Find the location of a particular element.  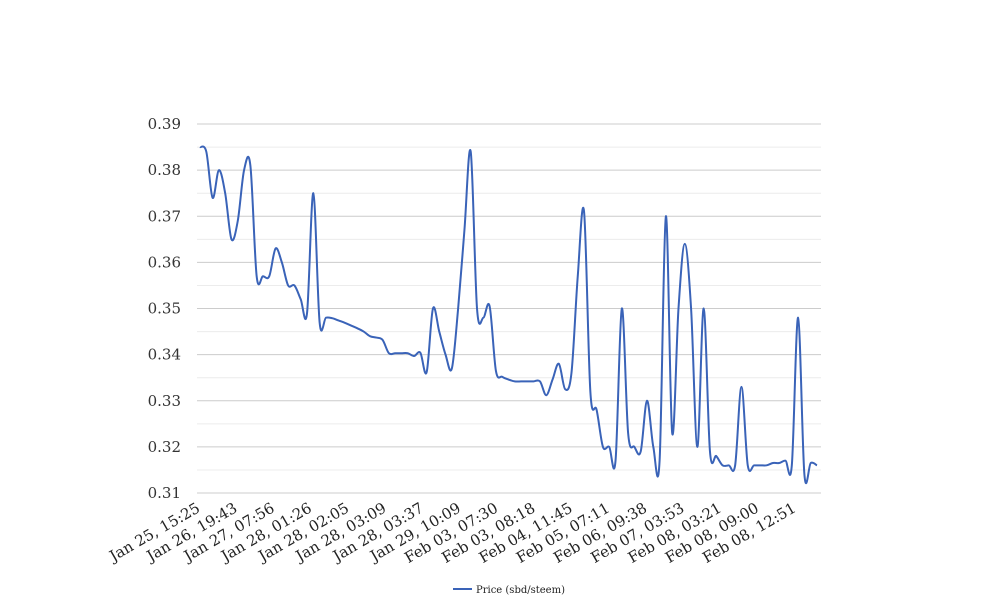

y-axis-tick-labels: 0.39 0.38 0.37 0.36 0.35 0.34 0.33 0.32 0.31 is located at coordinates (164, 308).